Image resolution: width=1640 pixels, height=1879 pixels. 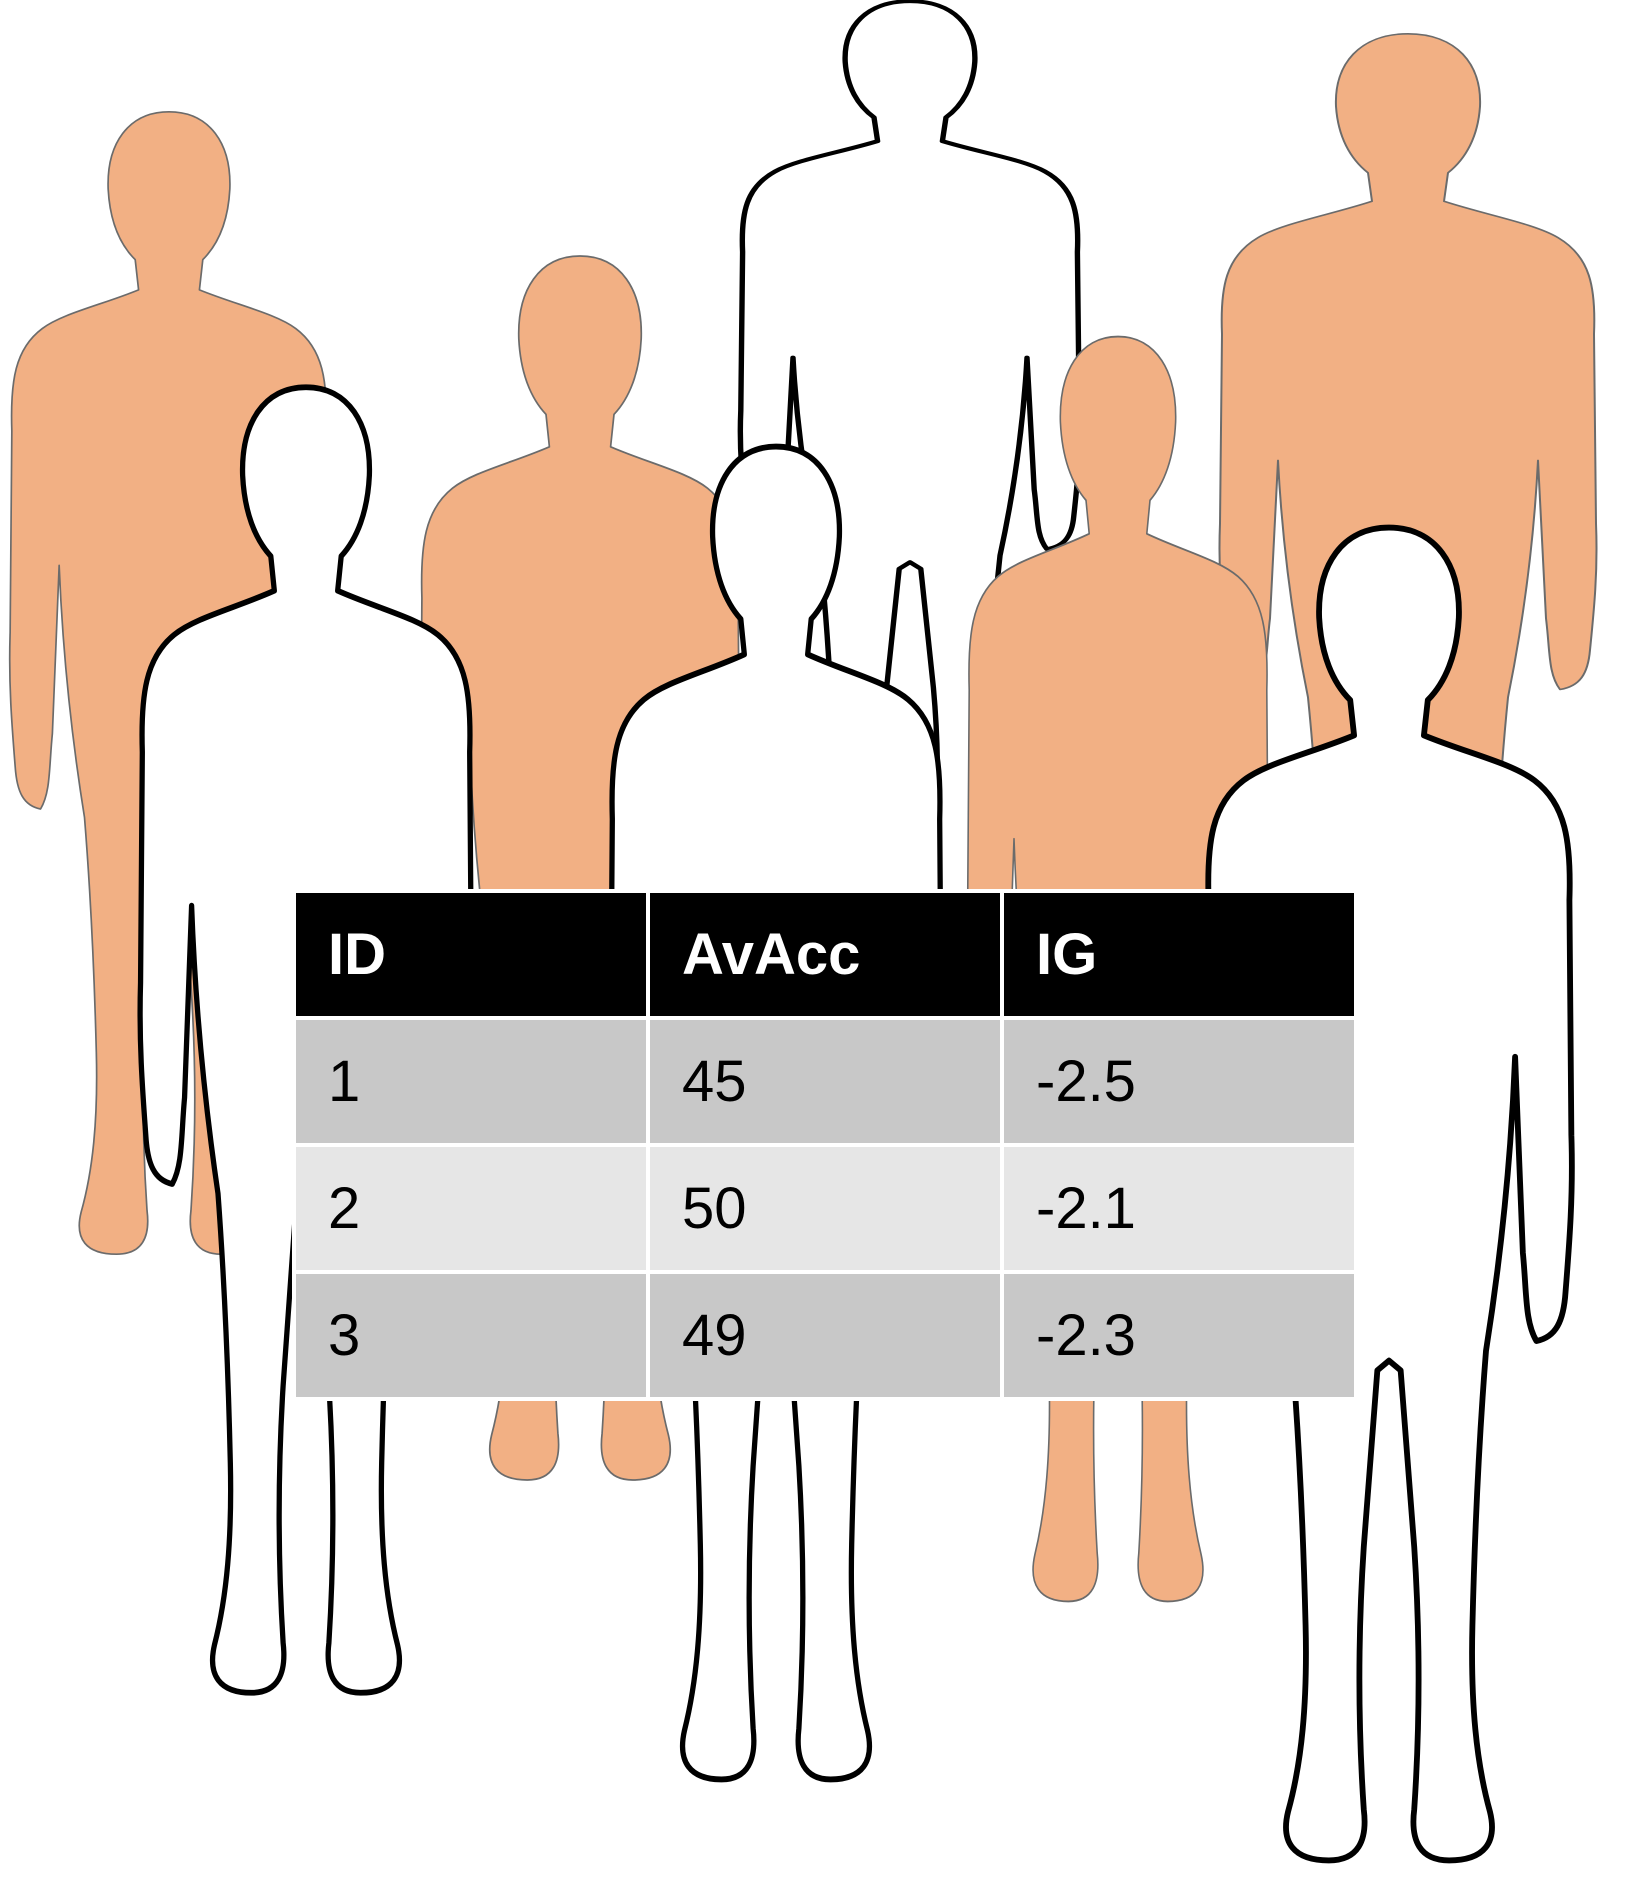 I want to click on cell-ig: -2.3, so click(x=1179, y=1335).